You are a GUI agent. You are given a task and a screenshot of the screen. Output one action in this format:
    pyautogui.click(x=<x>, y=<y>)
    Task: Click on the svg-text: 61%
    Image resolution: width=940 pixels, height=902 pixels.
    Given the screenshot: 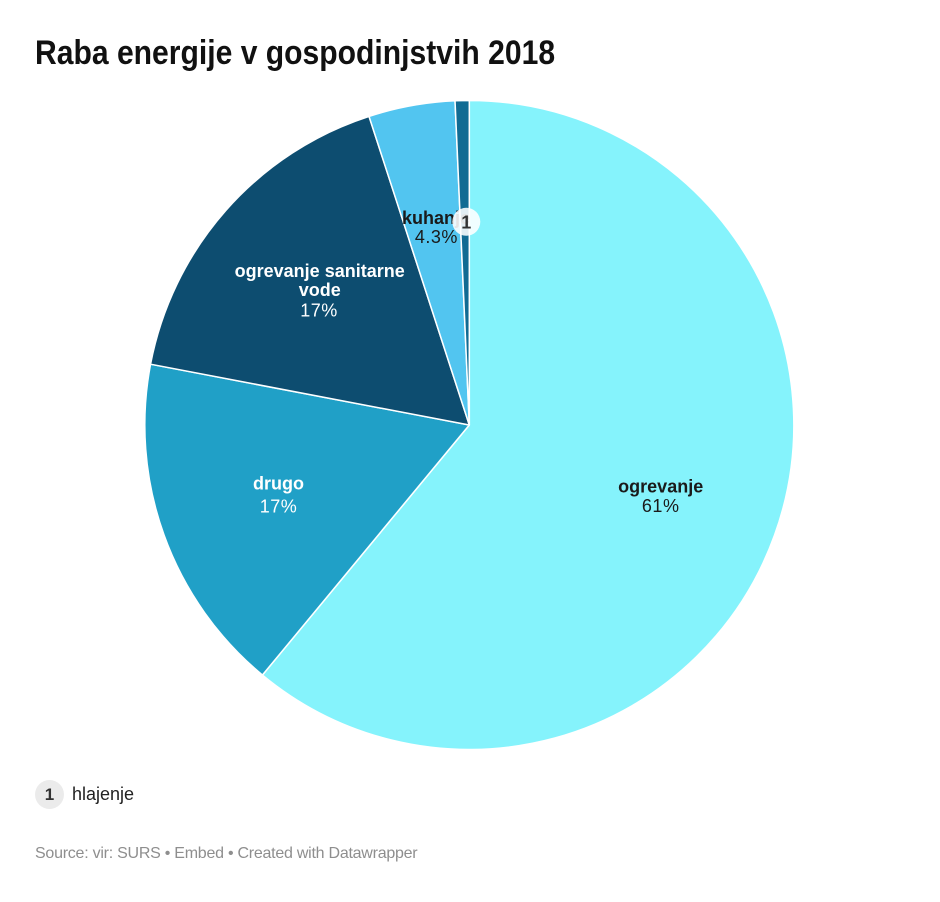 What is the action you would take?
    pyautogui.click(x=661, y=506)
    